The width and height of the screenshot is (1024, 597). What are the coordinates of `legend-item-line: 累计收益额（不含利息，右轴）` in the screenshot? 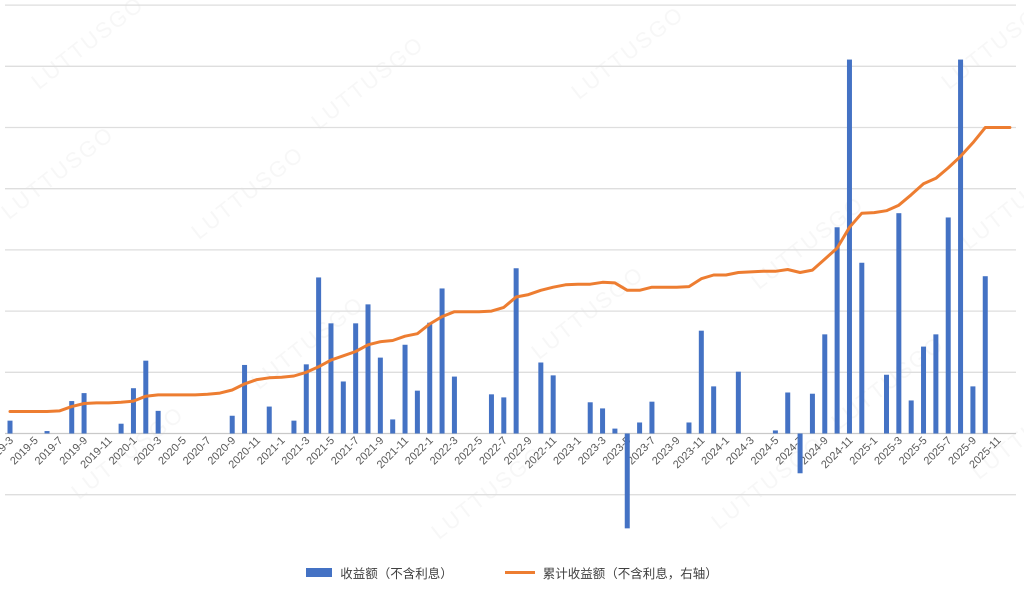 It's located at (611, 572).